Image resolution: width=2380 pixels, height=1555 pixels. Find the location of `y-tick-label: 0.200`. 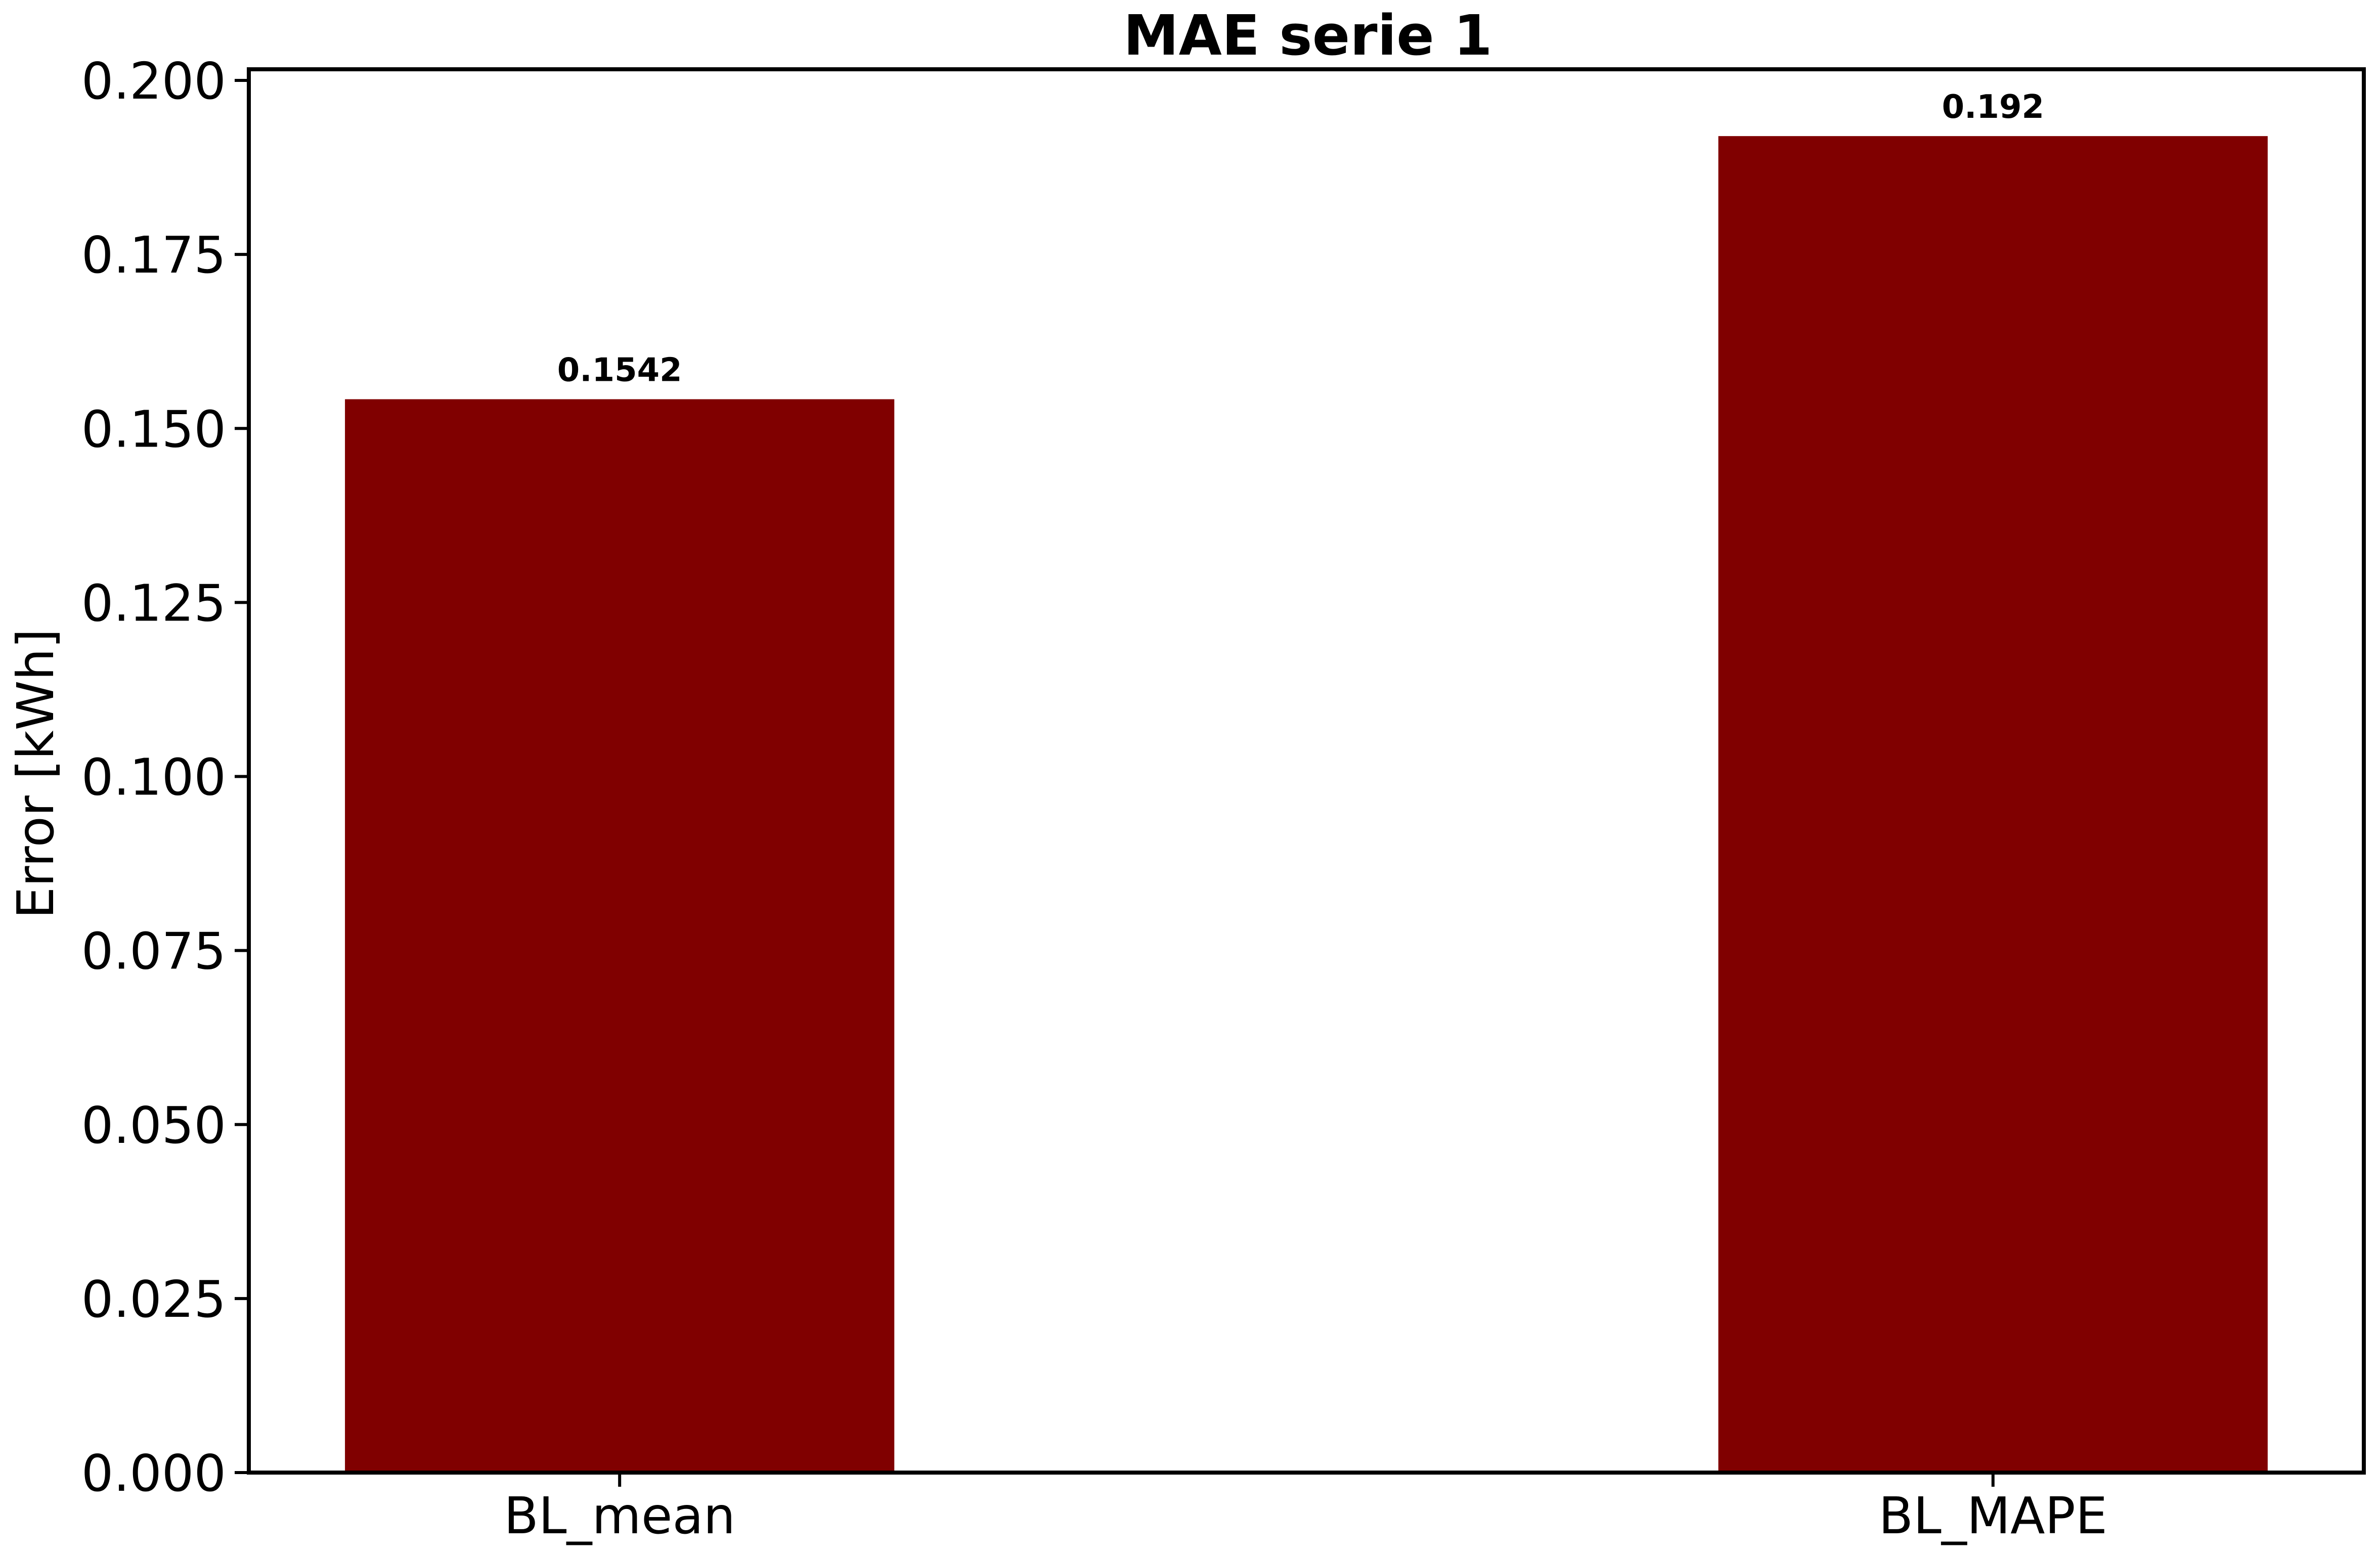

y-tick-label: 0.200 is located at coordinates (154, 82).